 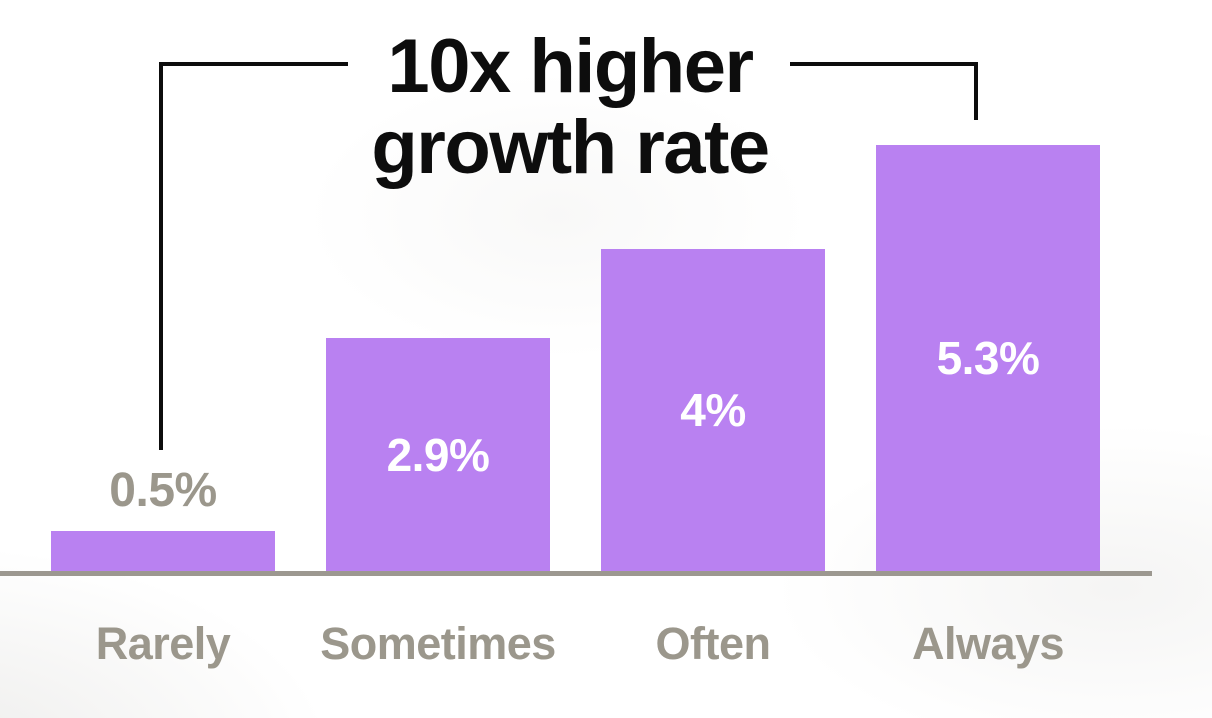 I want to click on chart-title: 10x higher growth rate, so click(x=570, y=107).